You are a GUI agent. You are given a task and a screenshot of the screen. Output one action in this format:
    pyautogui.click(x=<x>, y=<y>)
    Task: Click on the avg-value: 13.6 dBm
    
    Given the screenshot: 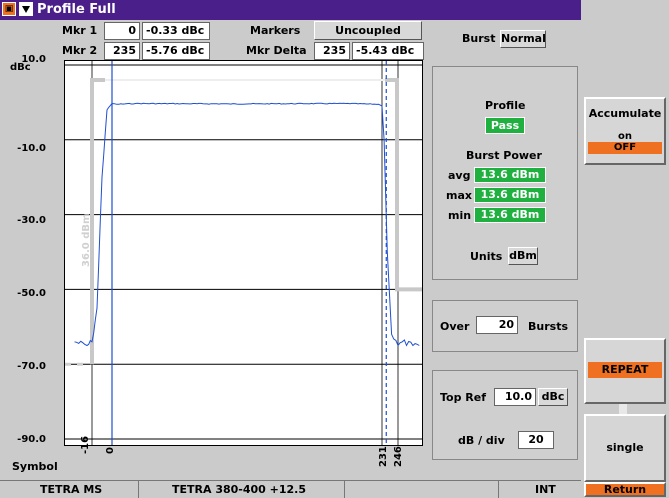 What is the action you would take?
    pyautogui.click(x=510, y=175)
    